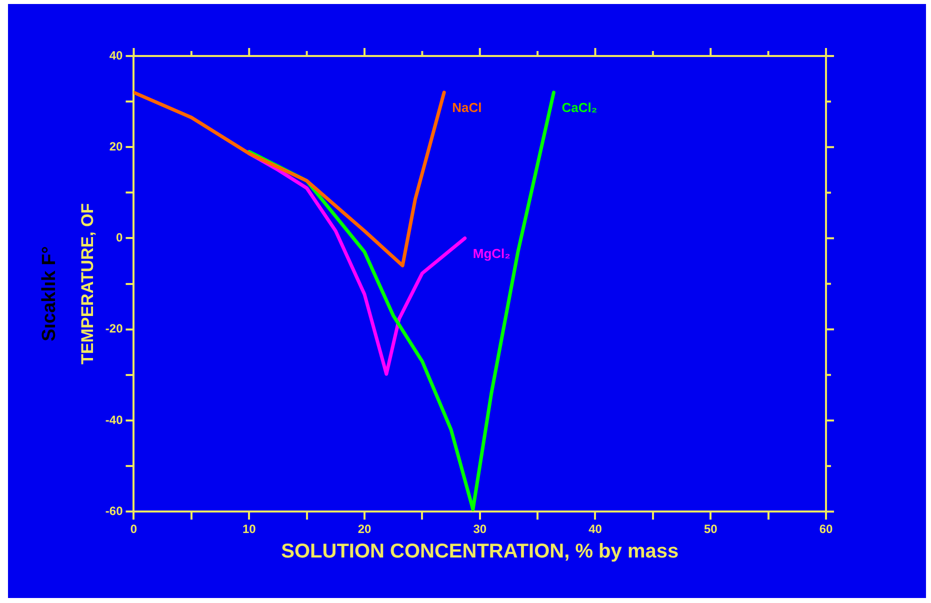 This screenshot has width=931, height=603. I want to click on x-axis-title: SOLUTION CONCENTRATION, % by mass, so click(480, 551).